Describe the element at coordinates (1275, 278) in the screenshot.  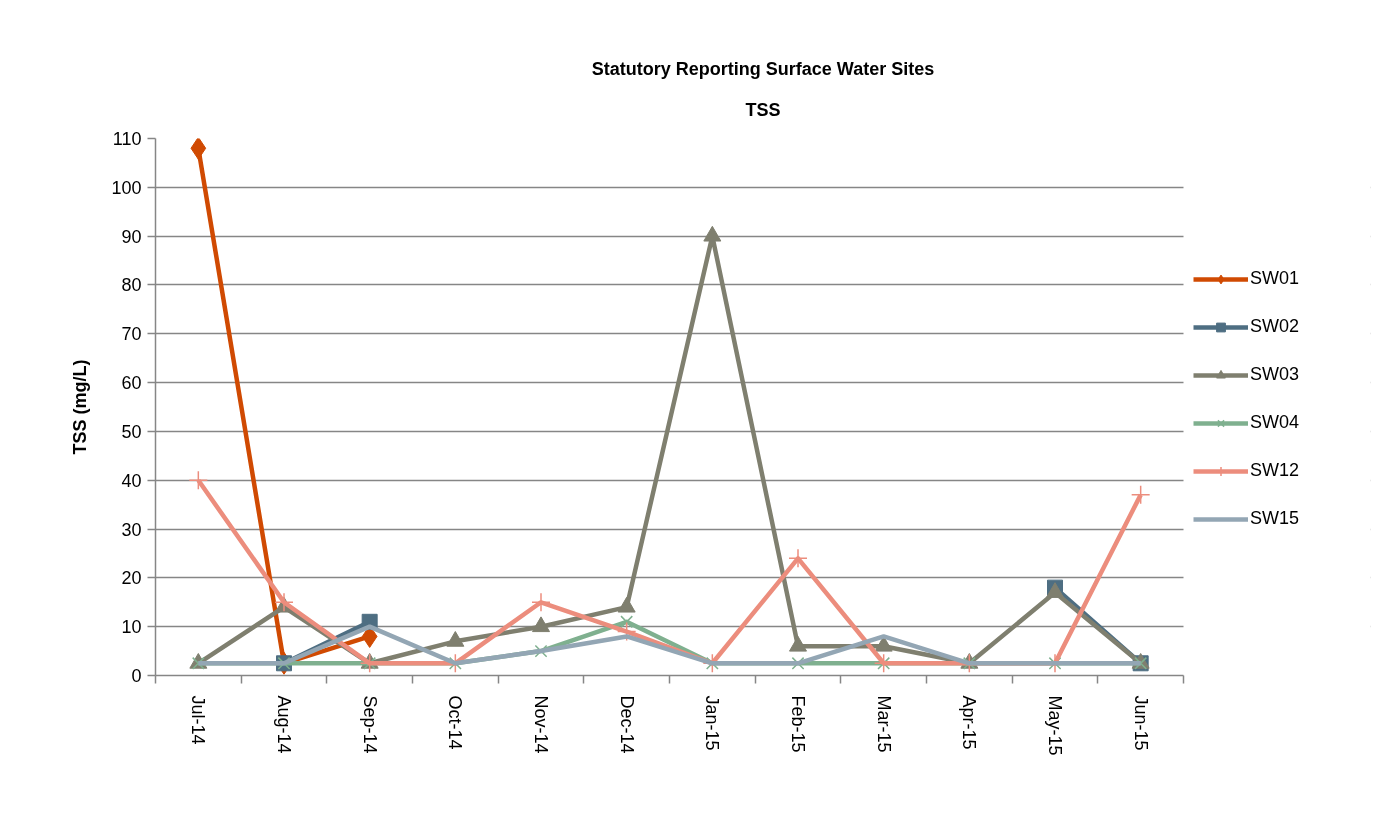
I see `legend-label: SW01` at that location.